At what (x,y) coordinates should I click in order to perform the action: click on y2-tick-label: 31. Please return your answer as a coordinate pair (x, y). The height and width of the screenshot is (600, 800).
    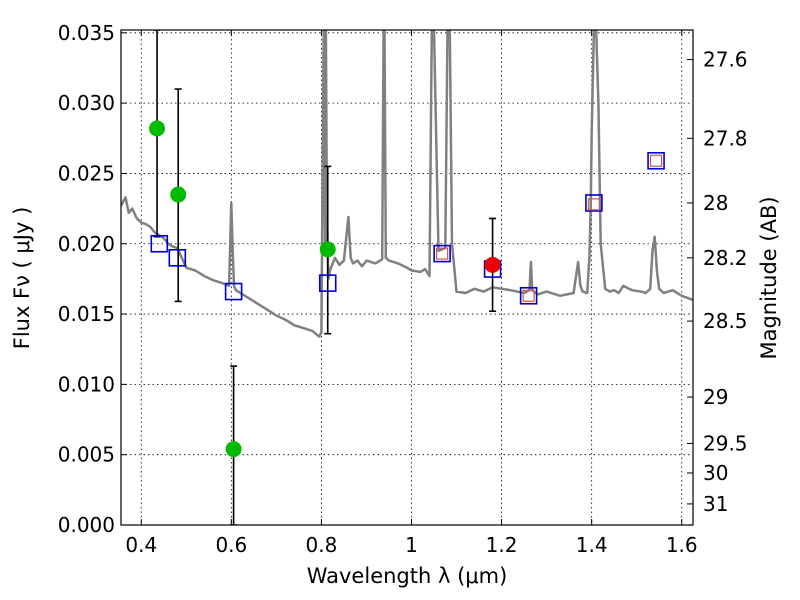
    Looking at the image, I should click on (715, 504).